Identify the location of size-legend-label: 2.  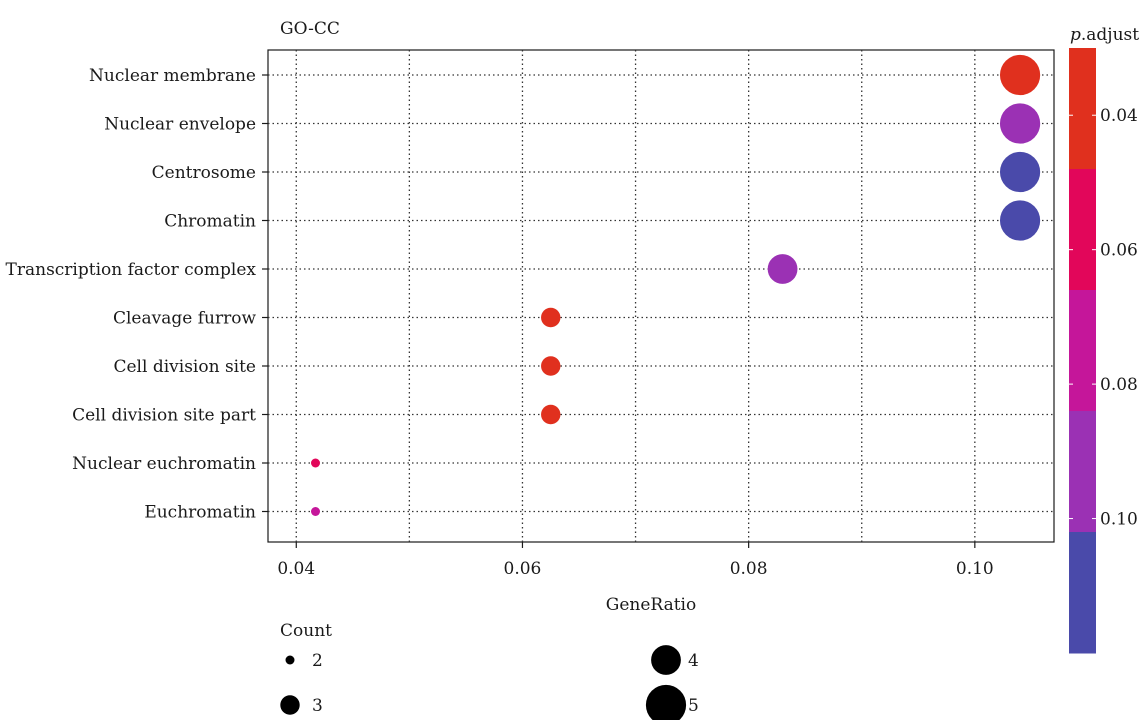
(317, 661).